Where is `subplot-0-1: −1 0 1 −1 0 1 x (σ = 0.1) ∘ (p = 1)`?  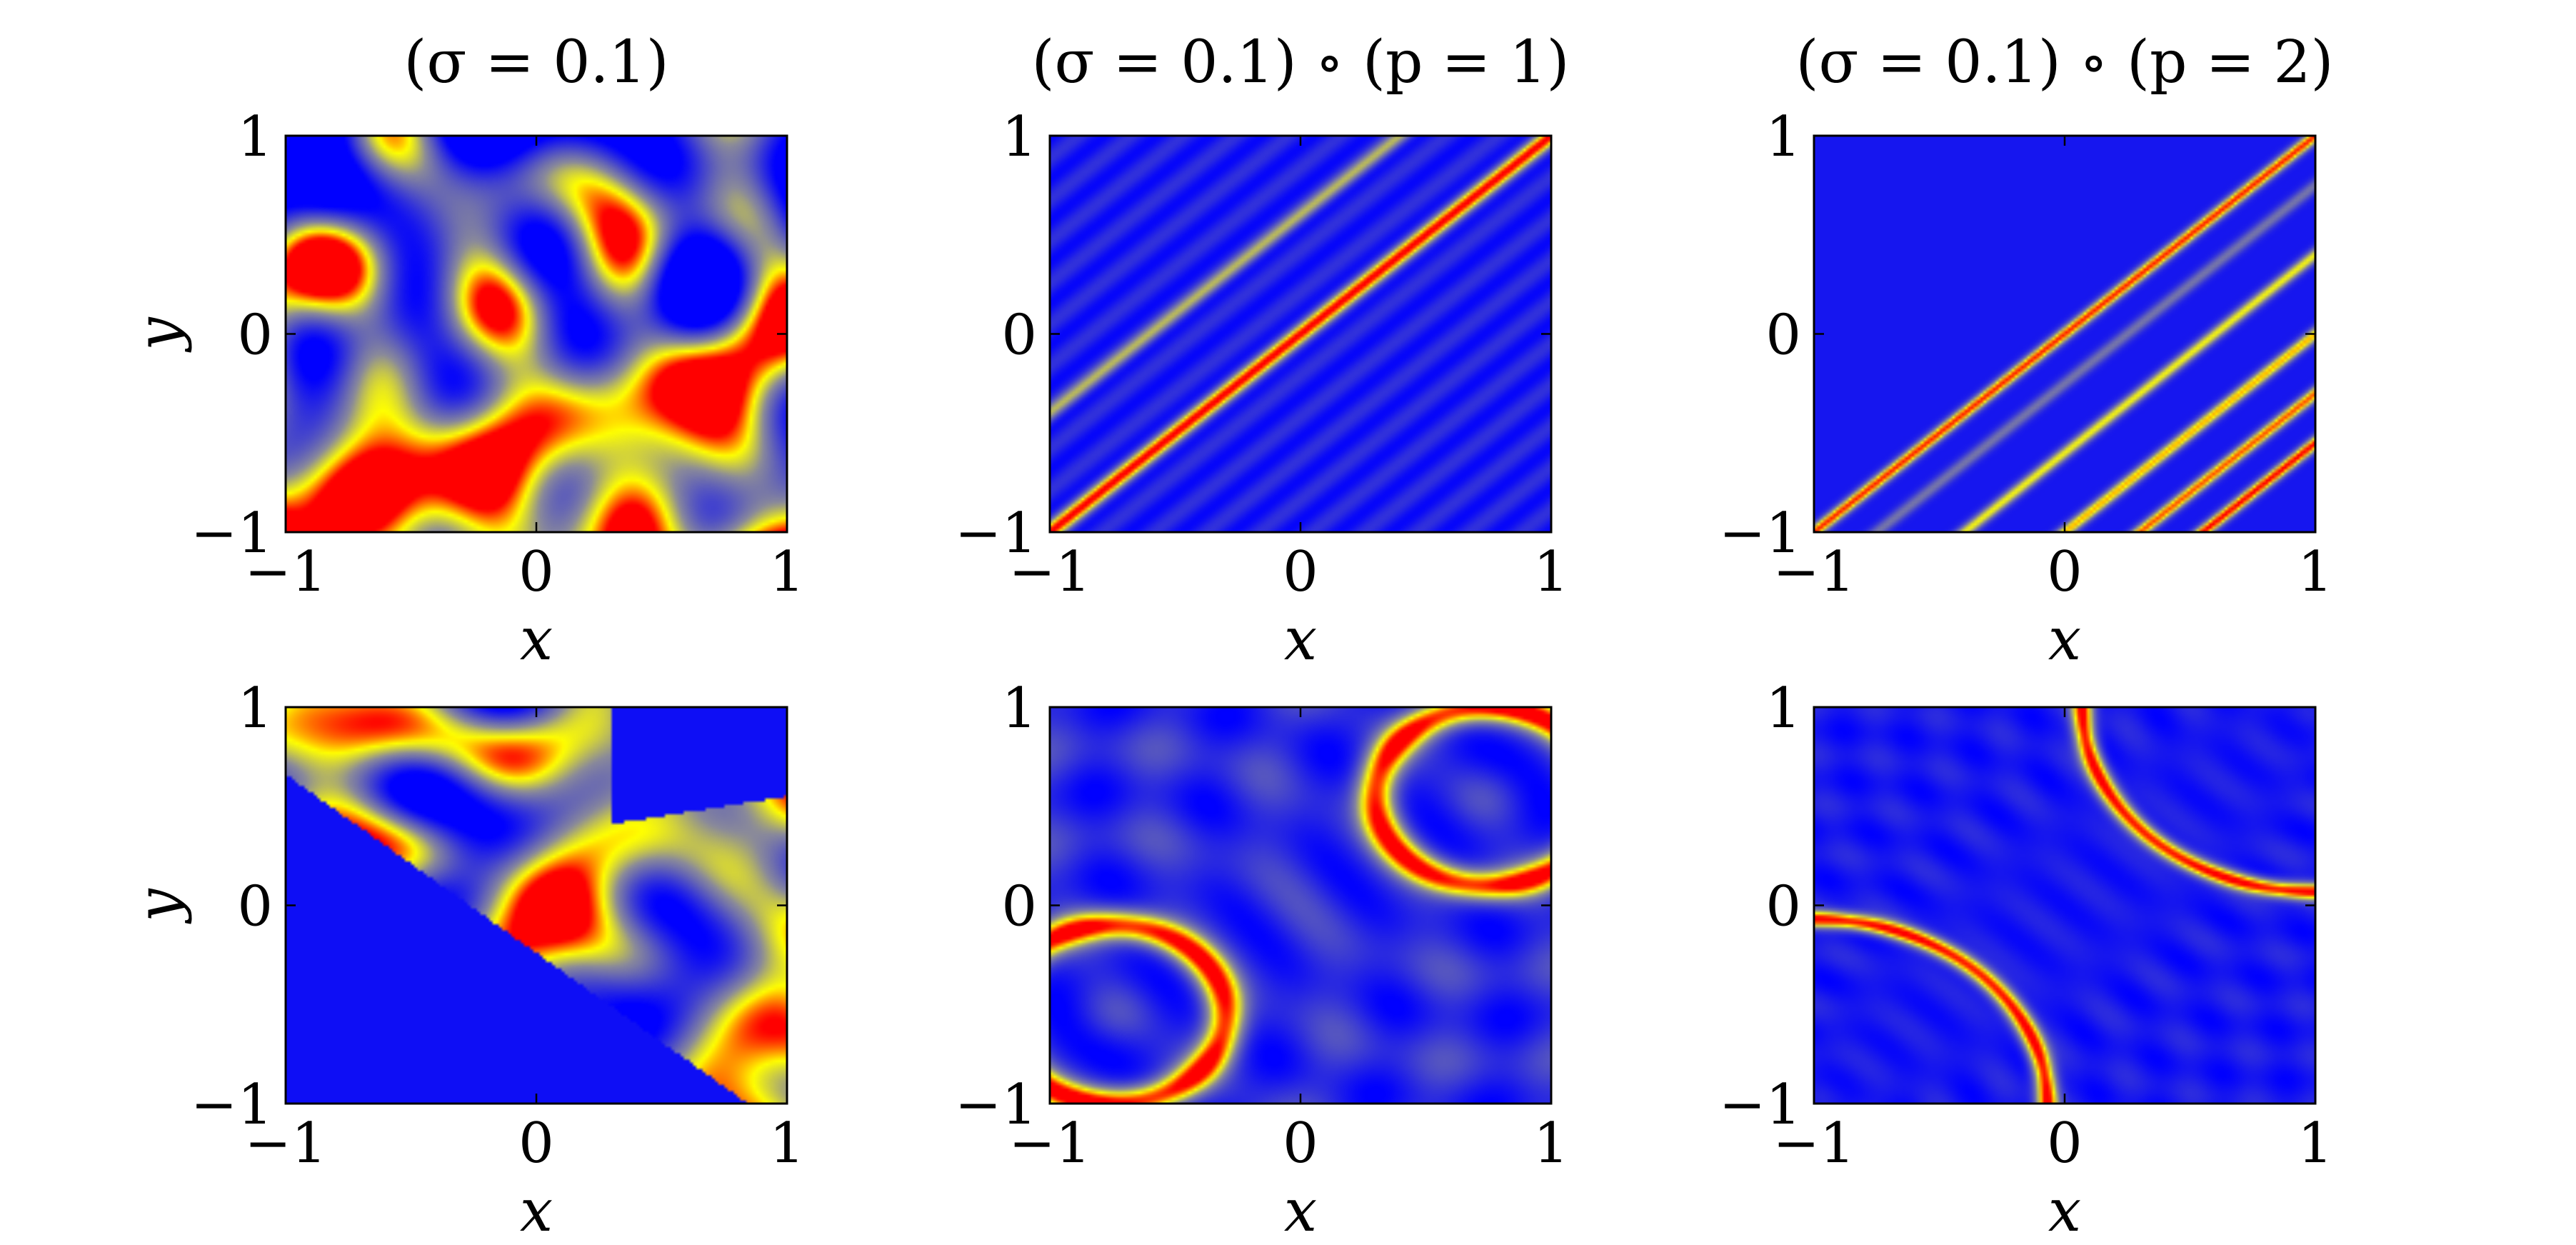 subplot-0-1: −1 0 1 −1 0 1 x (σ = 0.1) ∘ (p = 1) is located at coordinates (1262, 351).